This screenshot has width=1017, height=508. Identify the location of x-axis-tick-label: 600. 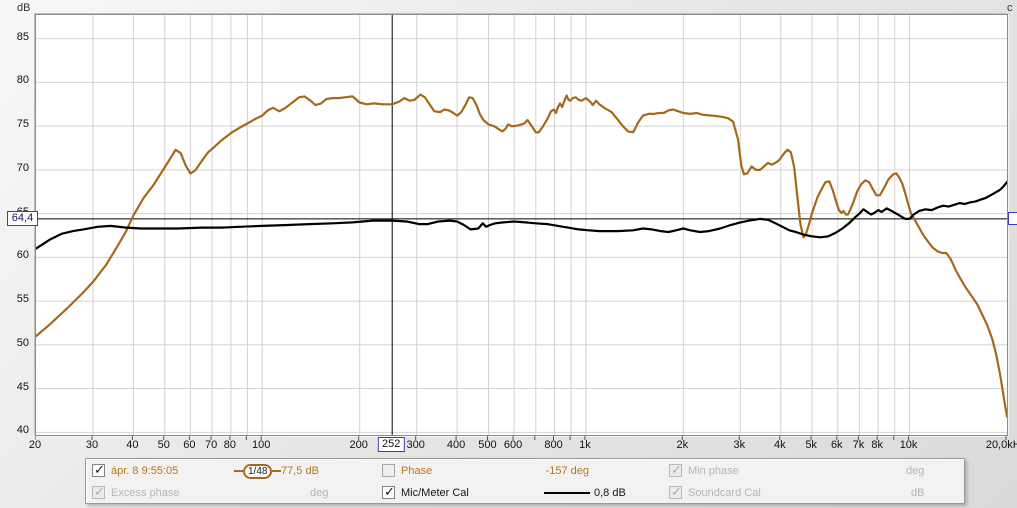
(513, 445).